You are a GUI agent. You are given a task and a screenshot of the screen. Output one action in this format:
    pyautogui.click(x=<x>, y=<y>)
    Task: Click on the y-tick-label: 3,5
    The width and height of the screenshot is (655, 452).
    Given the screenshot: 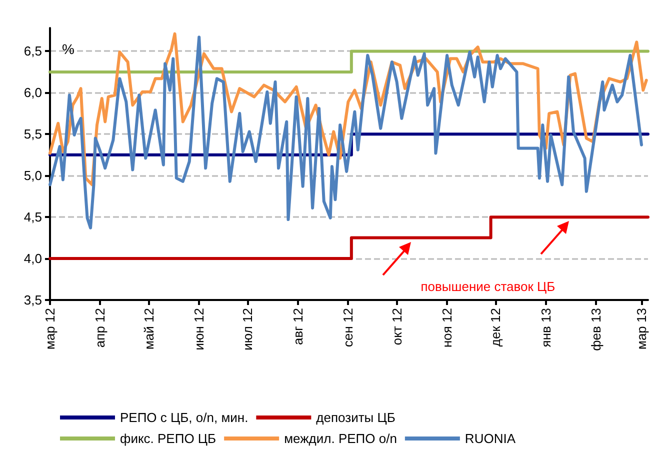 What is the action you would take?
    pyautogui.click(x=33, y=300)
    